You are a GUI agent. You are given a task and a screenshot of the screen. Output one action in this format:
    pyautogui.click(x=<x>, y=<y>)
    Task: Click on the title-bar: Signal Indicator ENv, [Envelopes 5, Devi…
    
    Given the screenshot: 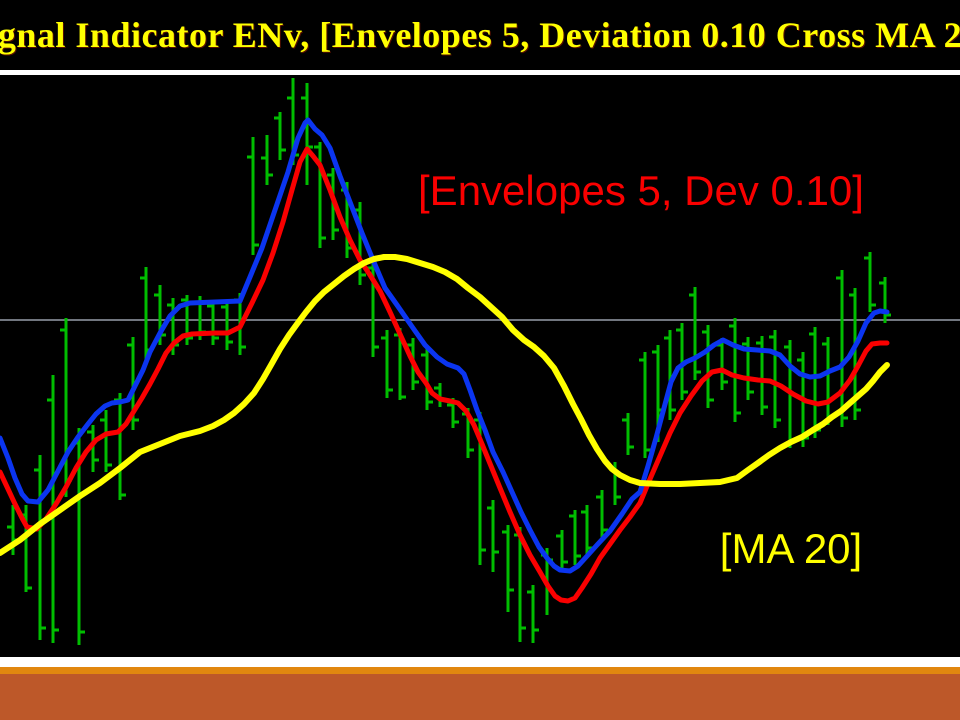 What is the action you would take?
    pyautogui.click(x=480, y=35)
    